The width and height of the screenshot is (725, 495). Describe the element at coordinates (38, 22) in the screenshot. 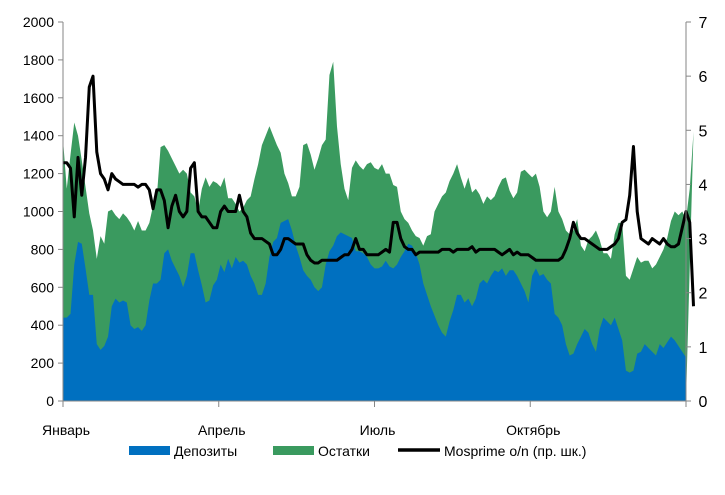

I see `y-left-tick-label: 2000` at that location.